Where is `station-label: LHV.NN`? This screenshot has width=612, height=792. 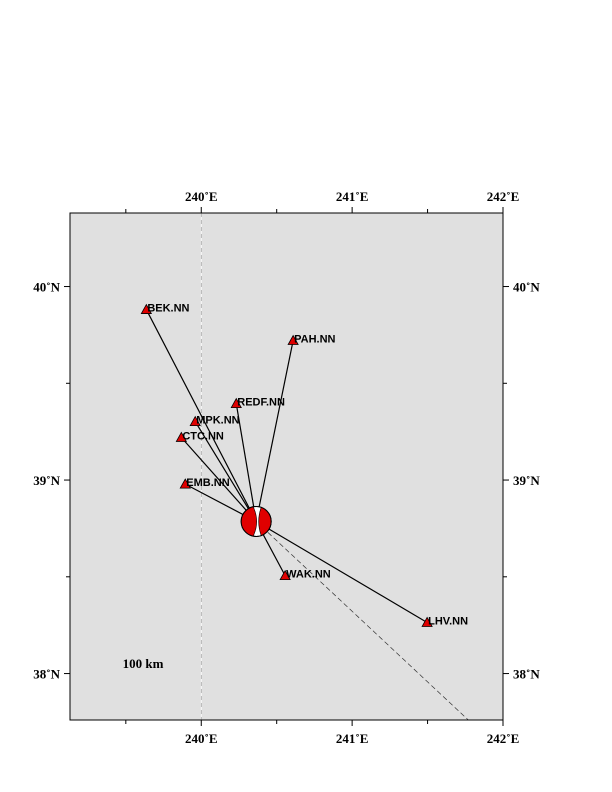 station-label: LHV.NN is located at coordinates (448, 621).